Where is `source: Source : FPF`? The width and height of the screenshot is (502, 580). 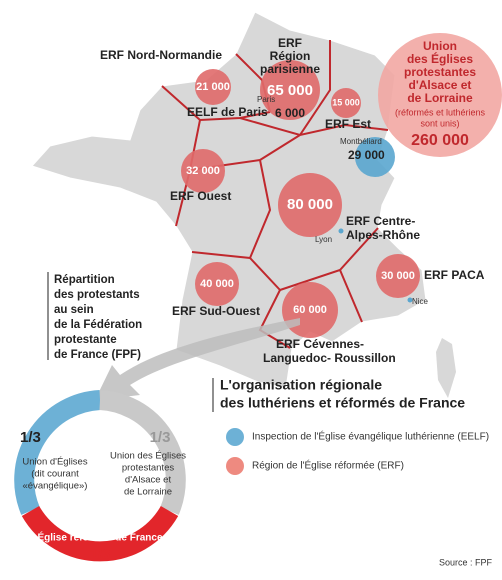 source: Source : FPF is located at coordinates (466, 562).